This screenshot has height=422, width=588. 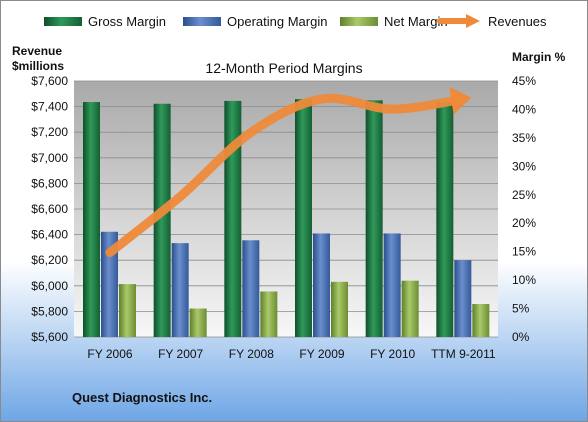 What do you see at coordinates (524, 252) in the screenshot?
I see `right-tick-label-3: 15%` at bounding box center [524, 252].